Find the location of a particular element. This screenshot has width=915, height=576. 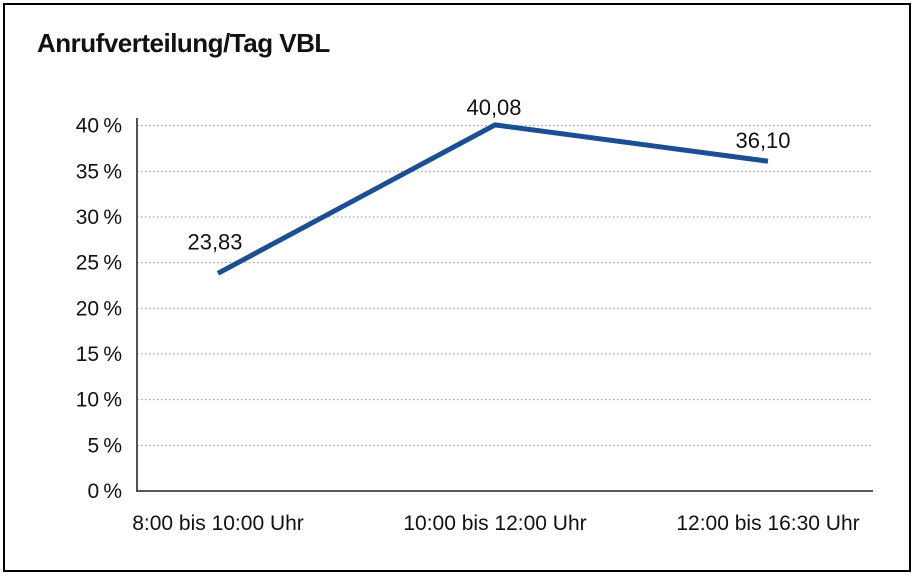

y-tick-label: 5 % is located at coordinates (104, 445).